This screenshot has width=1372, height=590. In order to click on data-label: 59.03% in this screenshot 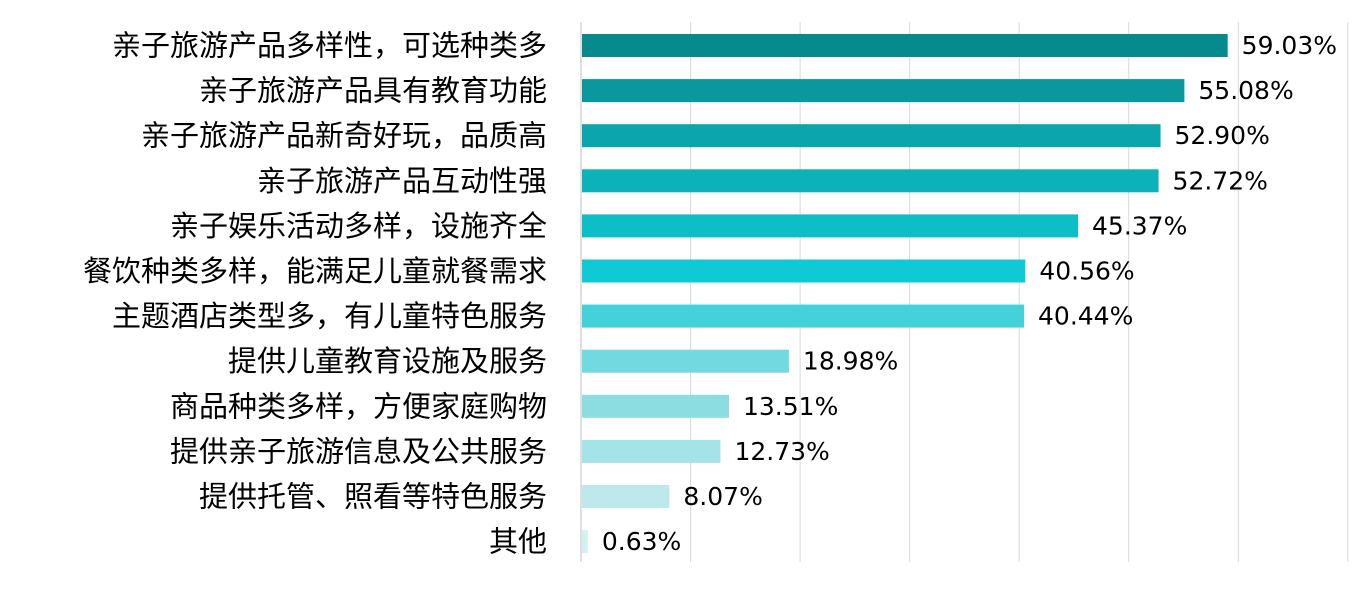, I will do `click(1289, 45)`.